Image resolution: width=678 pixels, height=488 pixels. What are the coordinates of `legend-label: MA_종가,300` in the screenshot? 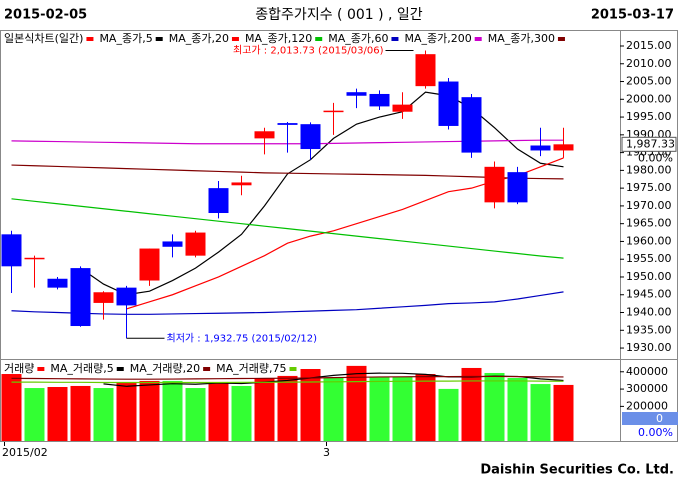 It's located at (521, 38).